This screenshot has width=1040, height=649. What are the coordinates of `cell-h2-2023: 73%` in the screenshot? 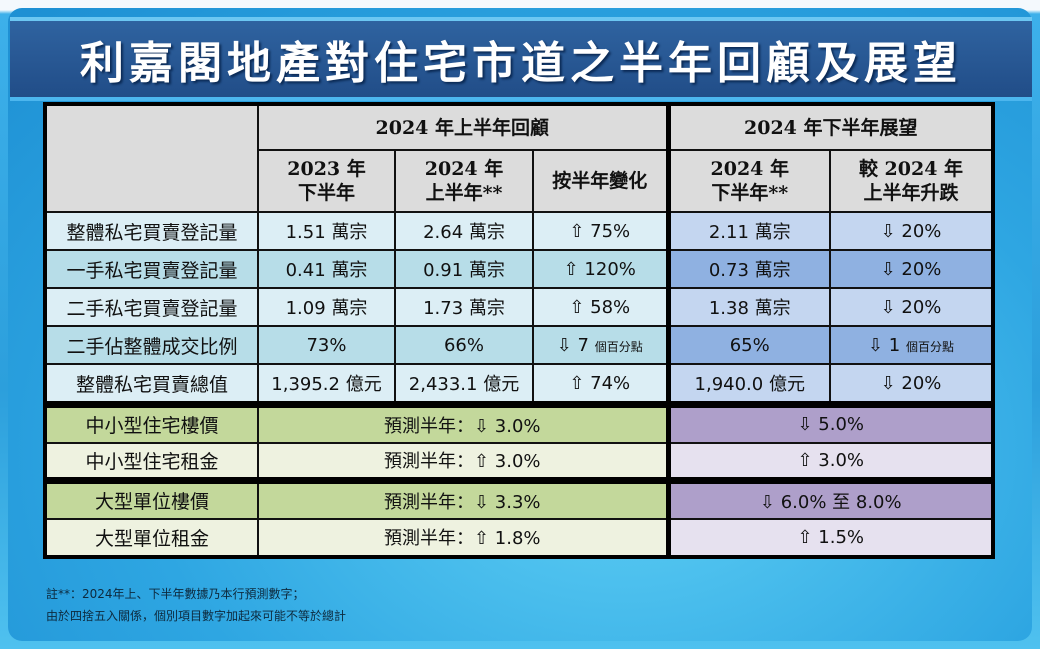 It's located at (326, 345).